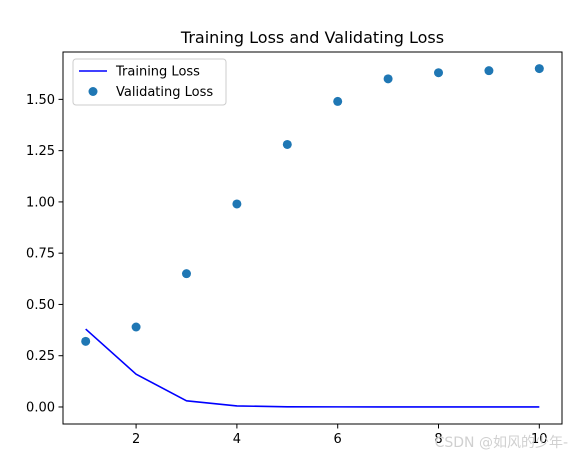  What do you see at coordinates (136, 439) in the screenshot?
I see `x-tick-label: 2` at bounding box center [136, 439].